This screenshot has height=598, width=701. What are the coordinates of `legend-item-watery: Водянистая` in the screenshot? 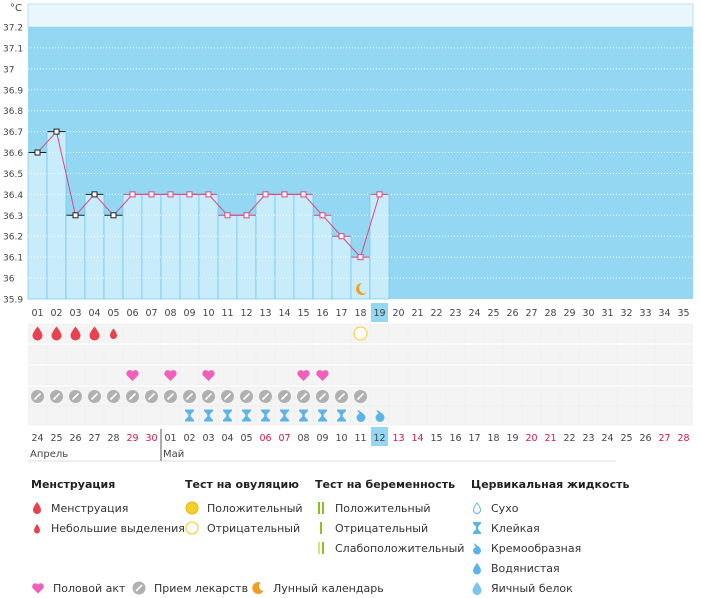 It's located at (550, 568).